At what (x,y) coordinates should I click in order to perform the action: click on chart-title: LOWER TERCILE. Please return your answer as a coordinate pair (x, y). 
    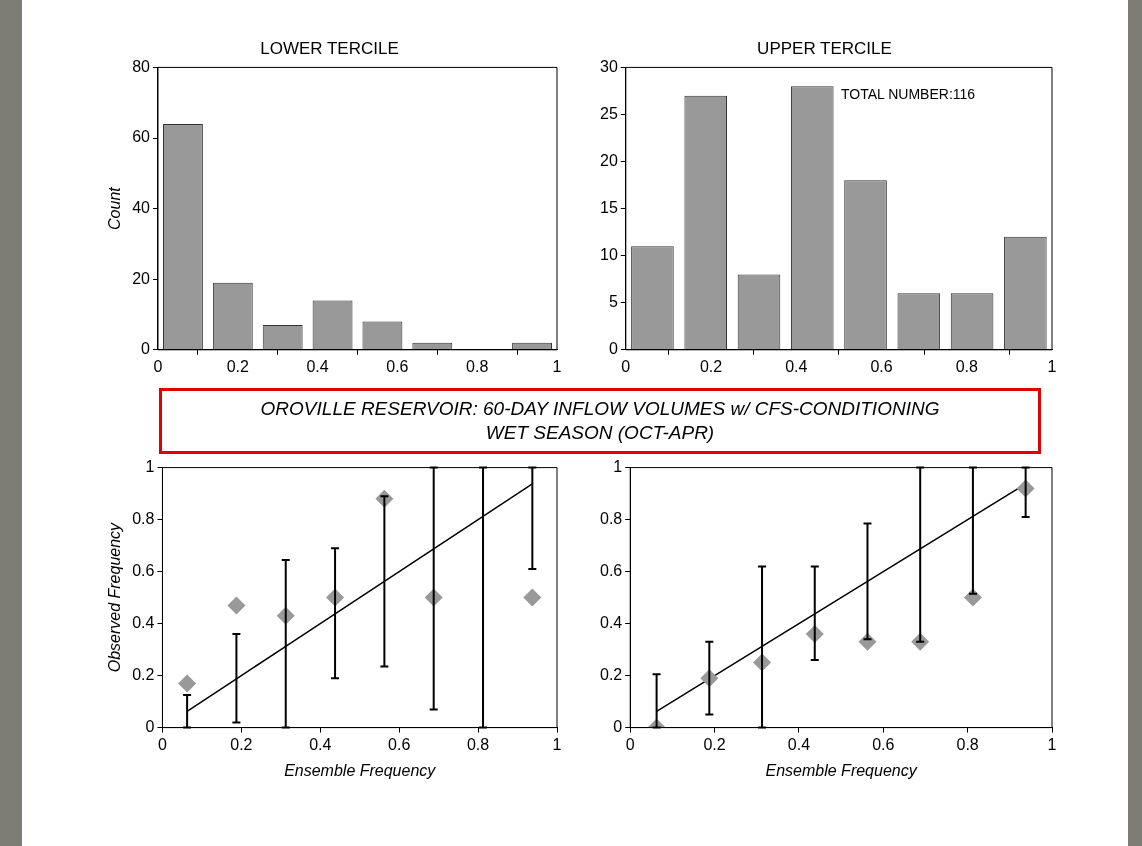
    Looking at the image, I should click on (329, 48).